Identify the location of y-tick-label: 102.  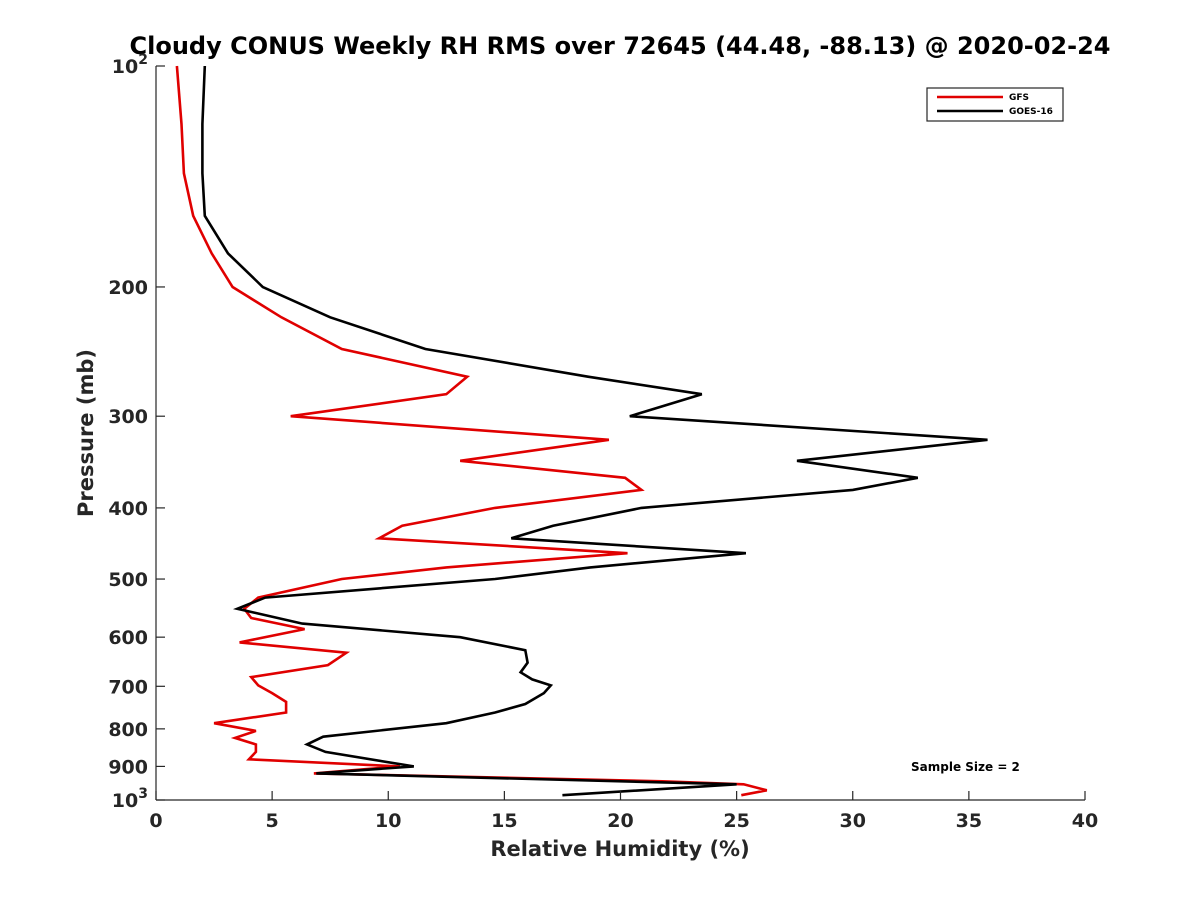
(130, 65).